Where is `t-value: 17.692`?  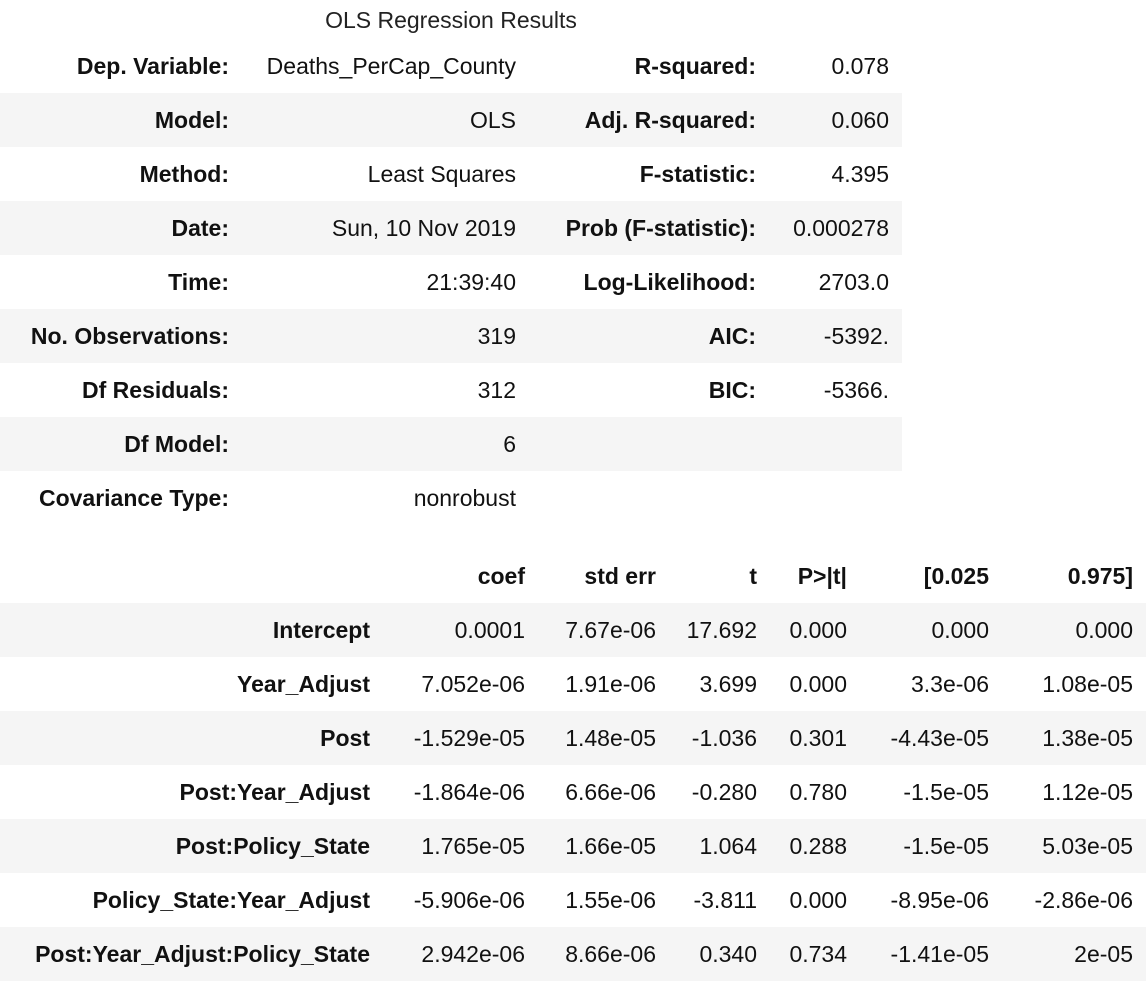
t-value: 17.692 is located at coordinates (721, 630).